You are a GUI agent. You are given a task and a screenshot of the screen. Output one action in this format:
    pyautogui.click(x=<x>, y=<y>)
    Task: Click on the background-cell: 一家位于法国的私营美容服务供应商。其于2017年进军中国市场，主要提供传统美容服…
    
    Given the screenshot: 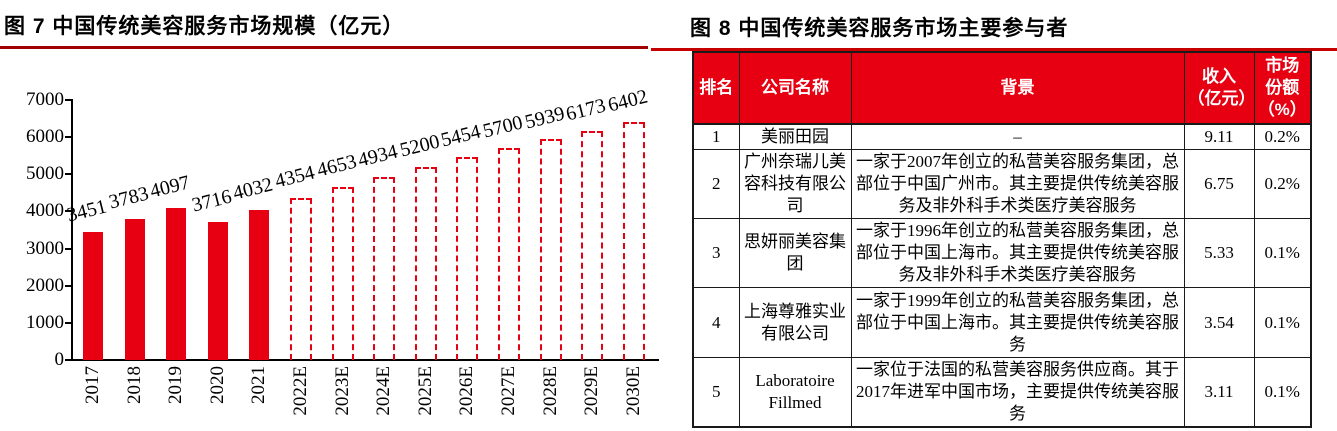 What is the action you would take?
    pyautogui.click(x=1017, y=392)
    